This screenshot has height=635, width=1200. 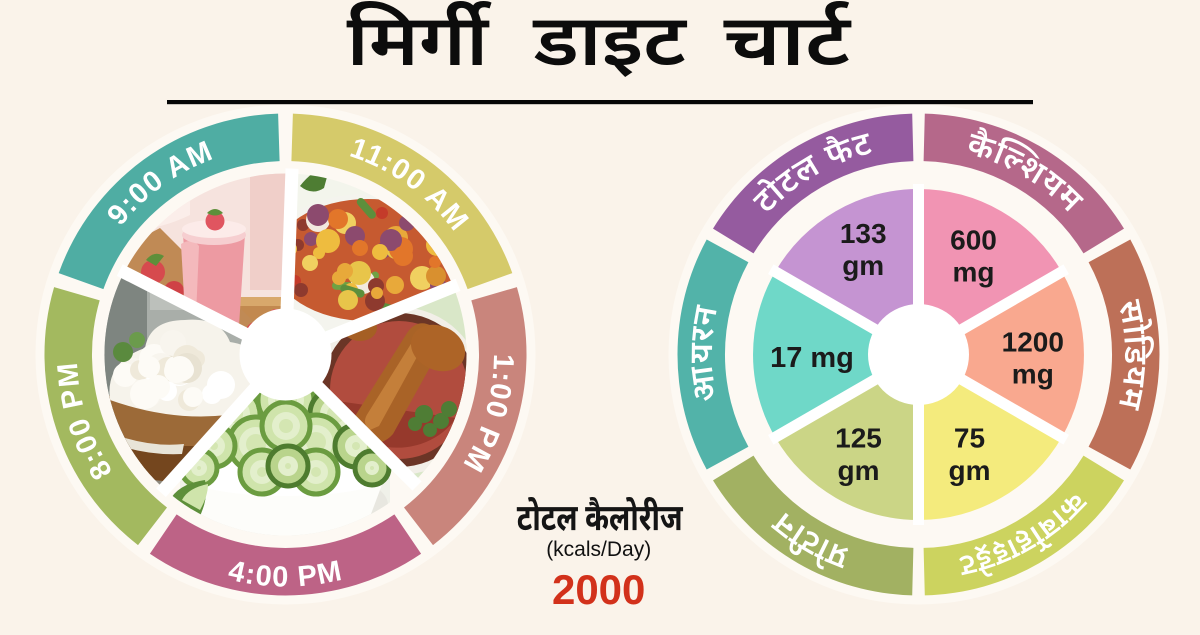 I want to click on svg-text: 125, so click(x=858, y=438).